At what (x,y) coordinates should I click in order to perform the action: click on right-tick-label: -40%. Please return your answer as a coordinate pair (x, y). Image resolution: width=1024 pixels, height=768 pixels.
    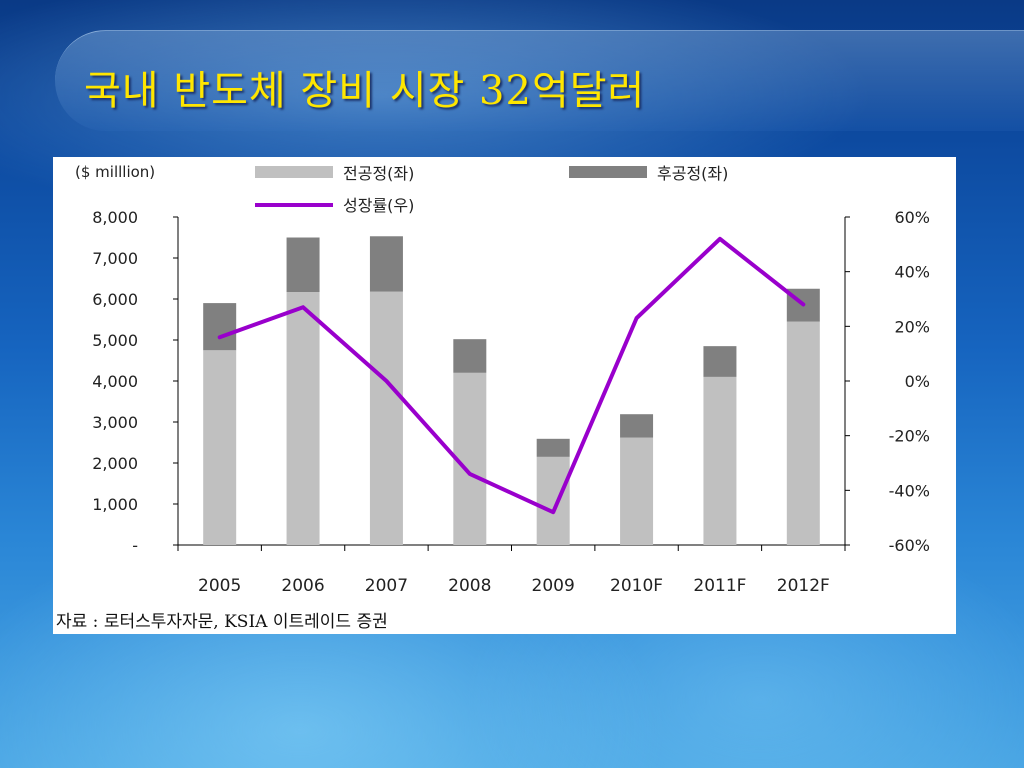
    Looking at the image, I should click on (909, 490).